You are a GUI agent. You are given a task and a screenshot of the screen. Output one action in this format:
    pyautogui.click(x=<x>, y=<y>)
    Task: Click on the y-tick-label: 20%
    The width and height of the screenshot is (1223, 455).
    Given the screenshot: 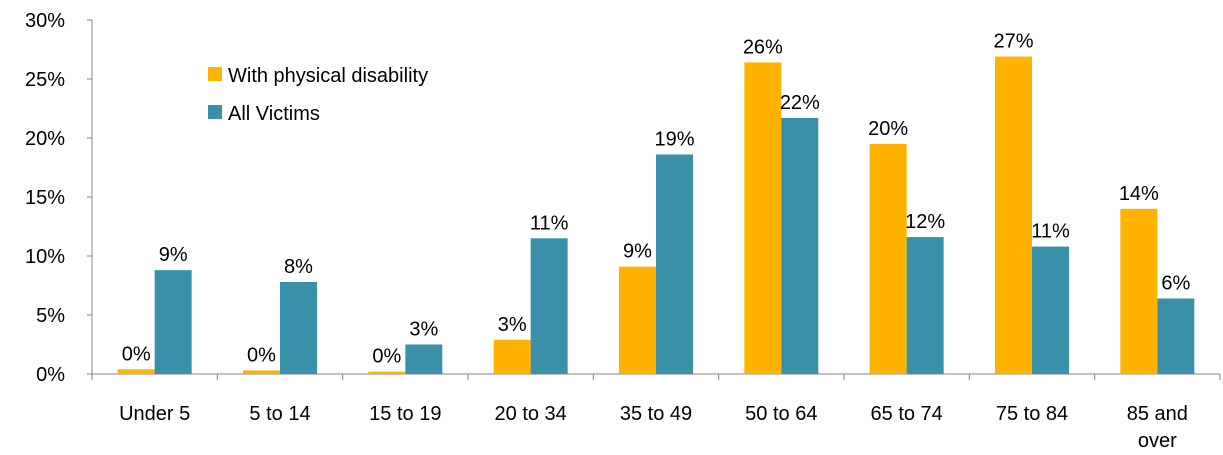 What is the action you would take?
    pyautogui.click(x=45, y=139)
    